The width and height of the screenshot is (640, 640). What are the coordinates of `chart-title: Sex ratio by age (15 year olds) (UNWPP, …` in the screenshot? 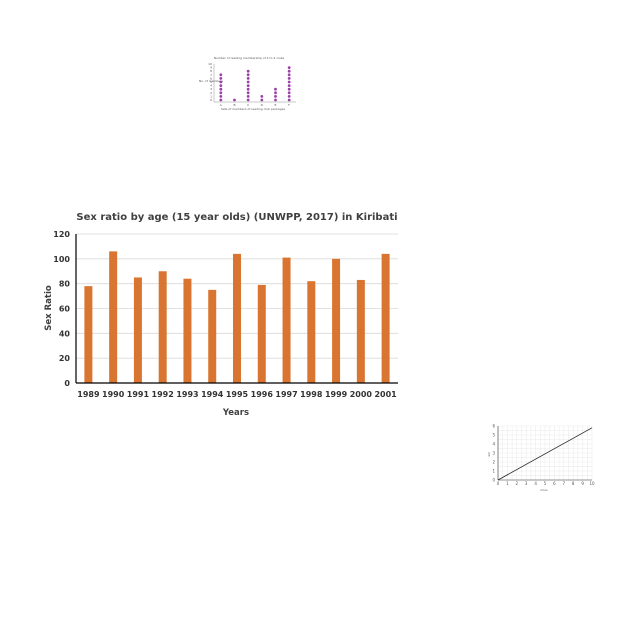 It's located at (236, 217).